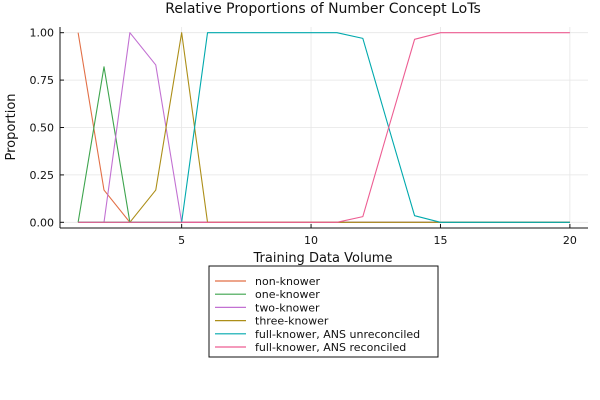 This screenshot has width=600, height=400. Describe the element at coordinates (287, 281) in the screenshot. I see `legend-label: non-knower` at that location.